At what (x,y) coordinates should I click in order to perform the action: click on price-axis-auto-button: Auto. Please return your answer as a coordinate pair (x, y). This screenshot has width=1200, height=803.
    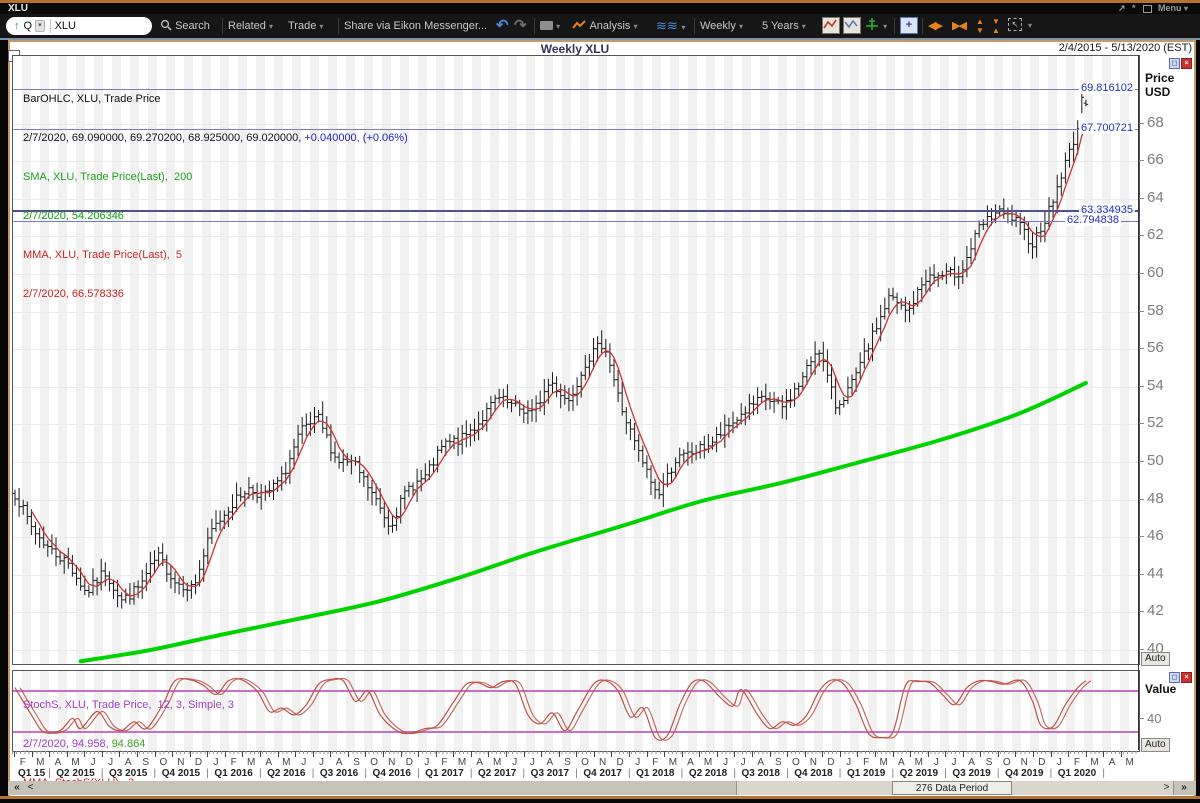
    Looking at the image, I should click on (1155, 659).